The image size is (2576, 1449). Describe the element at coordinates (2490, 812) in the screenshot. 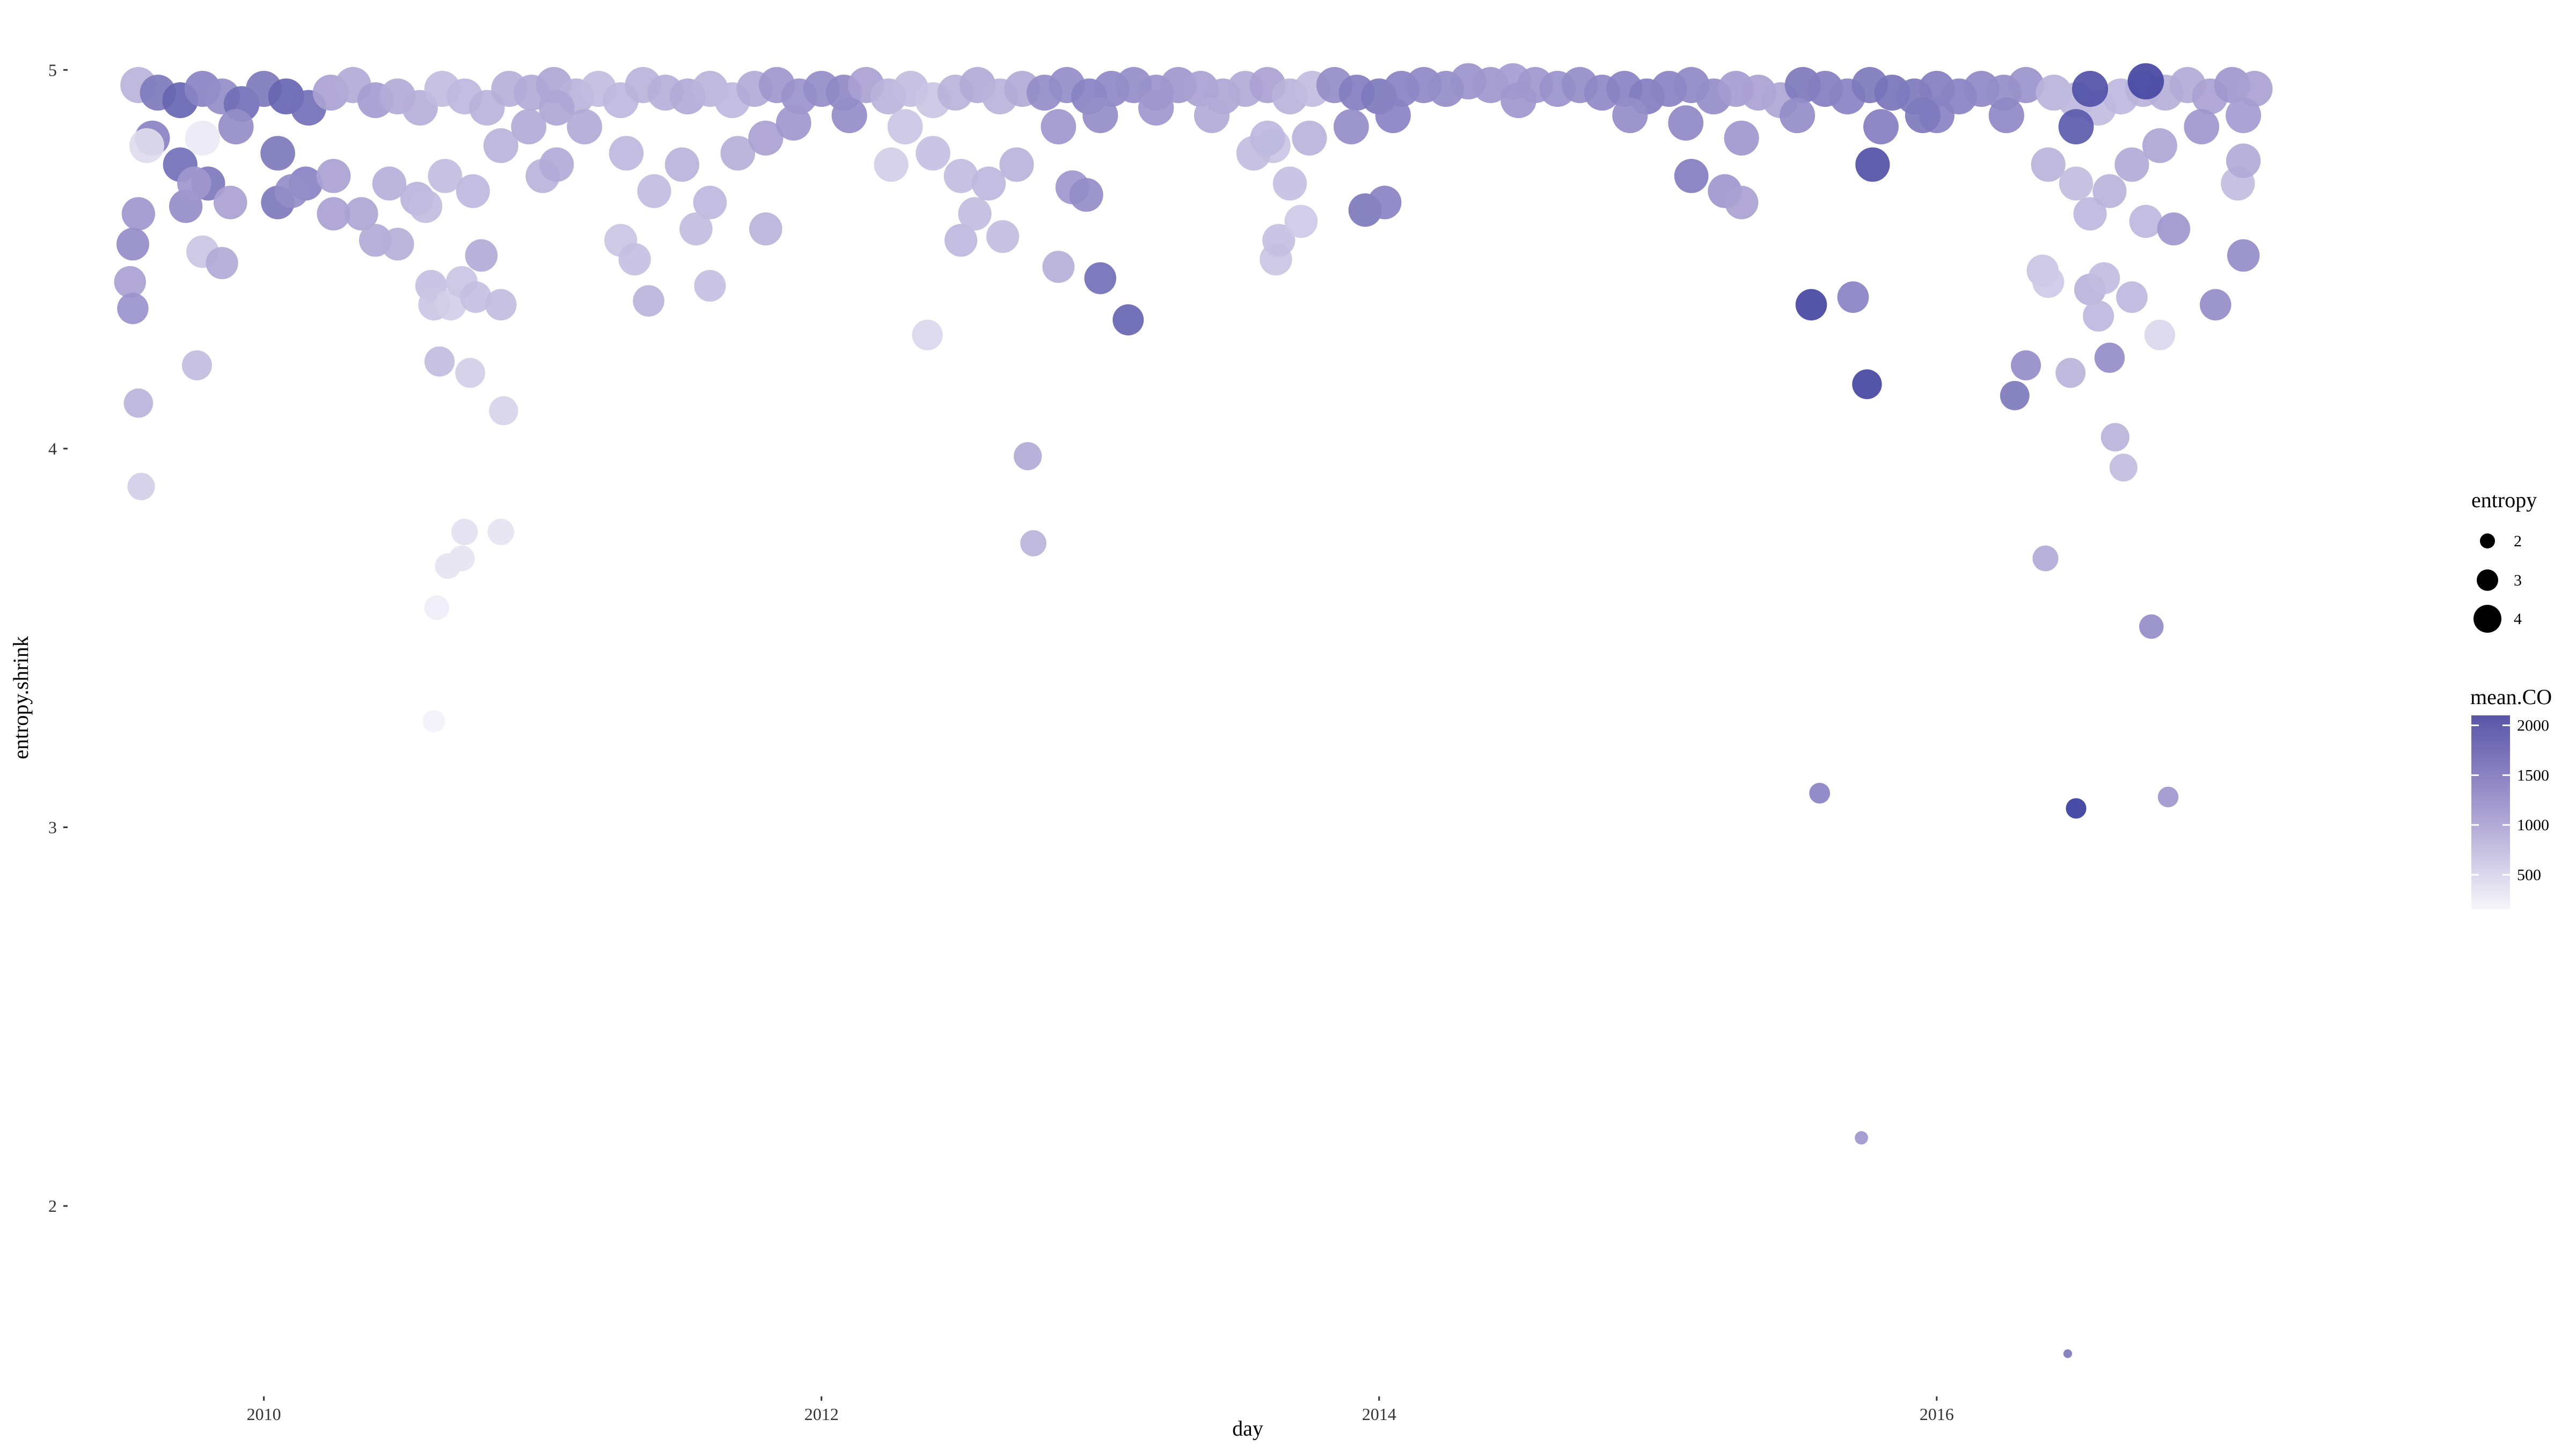

I see `color-legend-bar` at that location.